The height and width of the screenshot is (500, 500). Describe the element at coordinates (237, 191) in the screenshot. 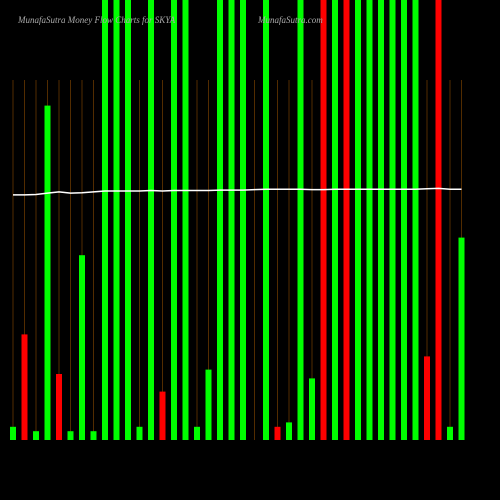

I see `money-flow-line` at that location.